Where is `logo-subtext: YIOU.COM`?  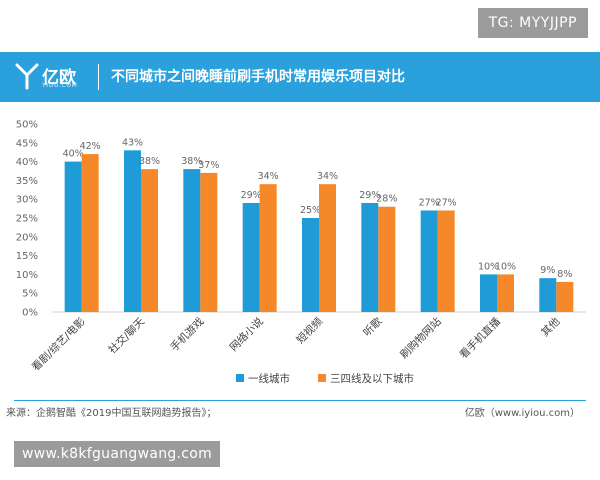 logo-subtext: YIOU.COM is located at coordinates (60, 85).